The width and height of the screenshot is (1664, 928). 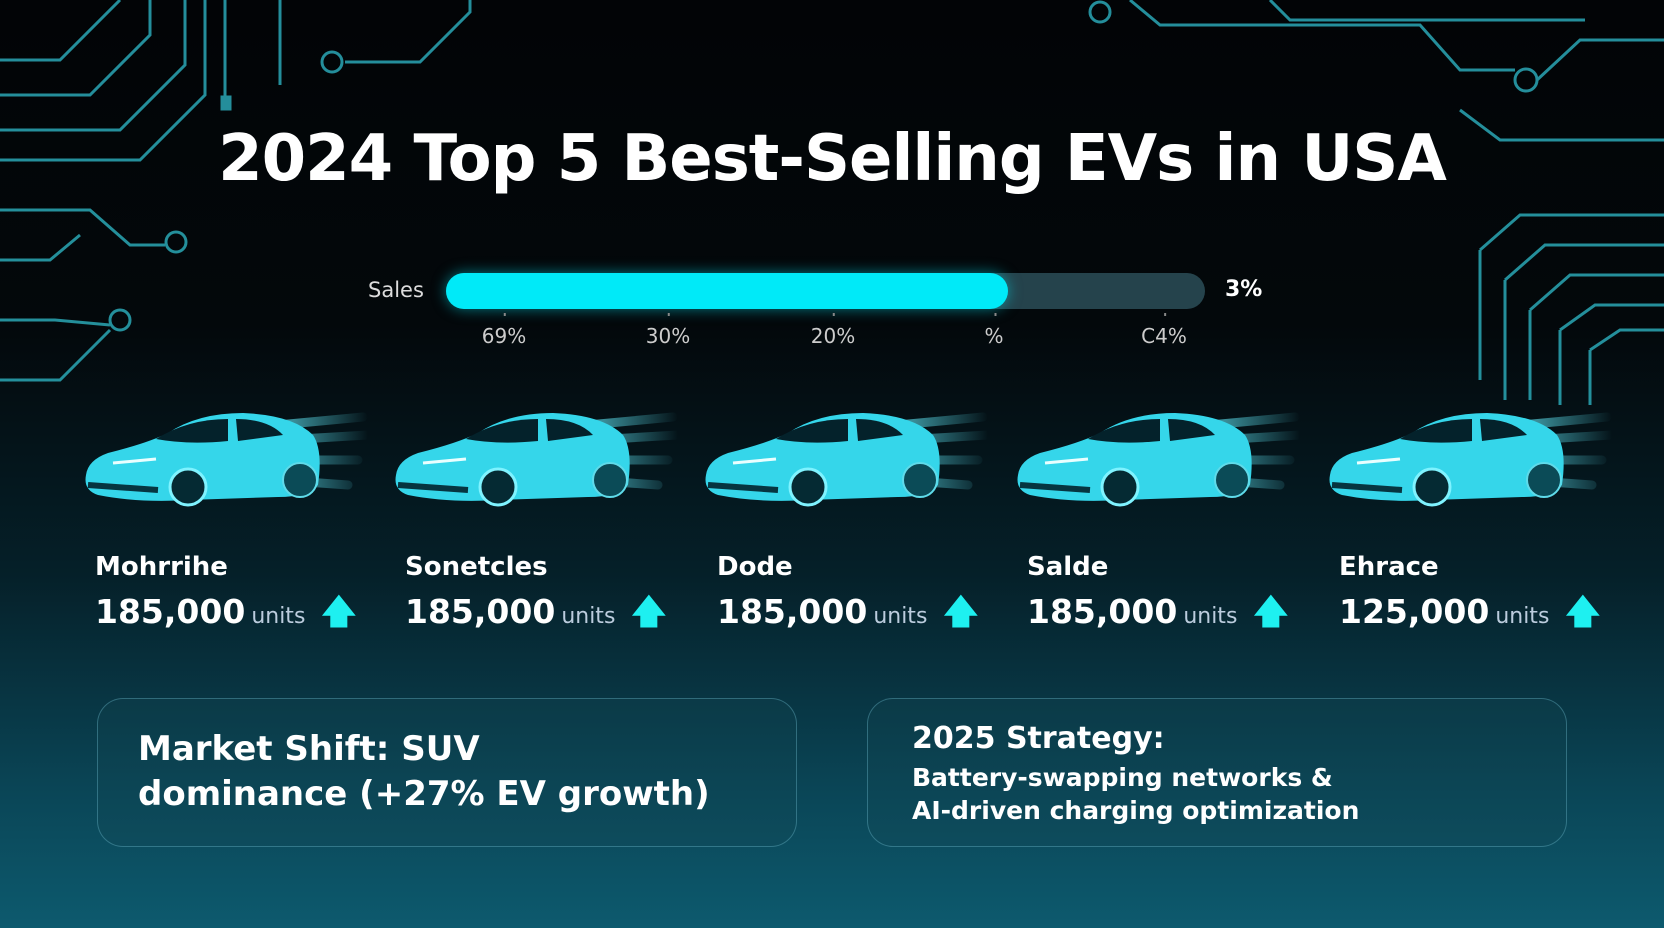 I want to click on market-shift-line: dominance (+27% EV growth), so click(x=424, y=794).